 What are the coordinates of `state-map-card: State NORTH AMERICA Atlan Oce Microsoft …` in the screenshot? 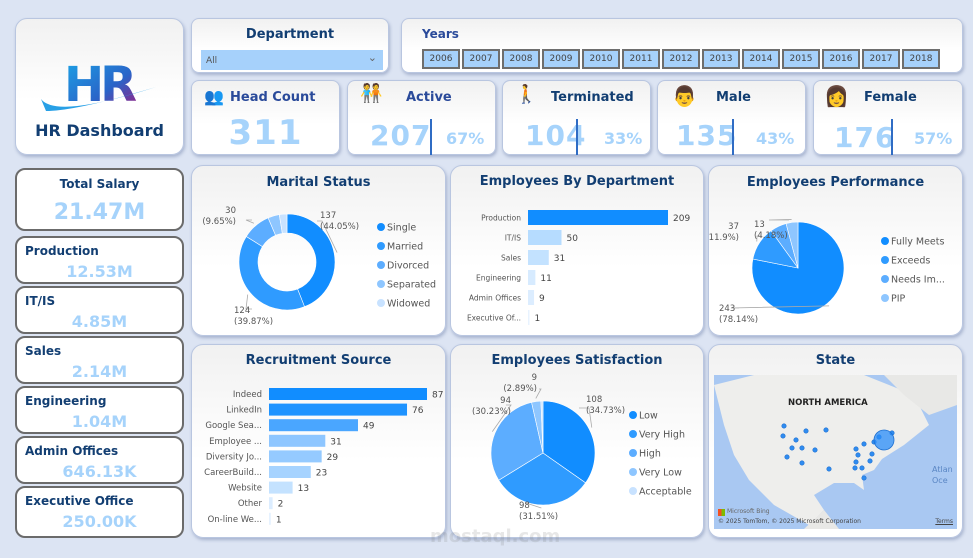 It's located at (835, 441).